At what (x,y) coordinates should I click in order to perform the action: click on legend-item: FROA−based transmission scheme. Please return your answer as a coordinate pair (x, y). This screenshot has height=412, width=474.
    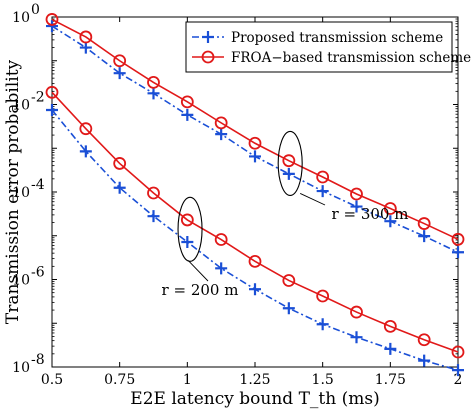
    Looking at the image, I should click on (331, 58).